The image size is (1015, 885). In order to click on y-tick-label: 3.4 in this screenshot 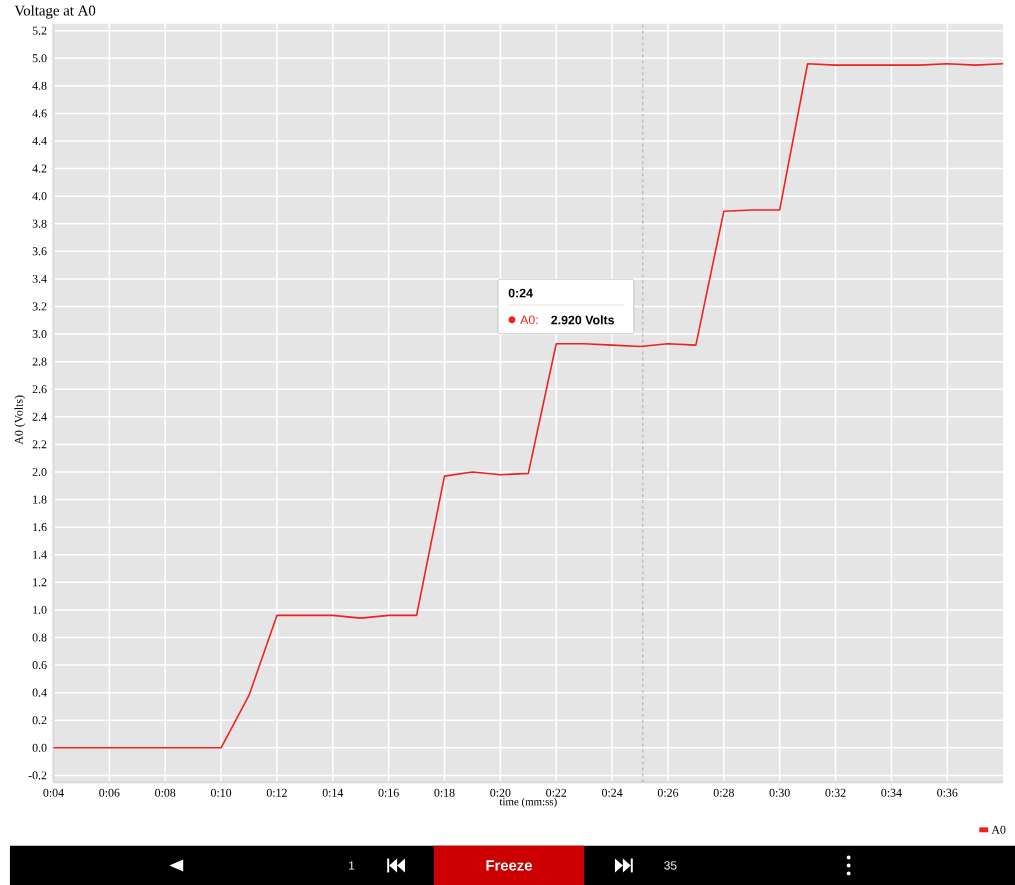, I will do `click(39, 278)`.